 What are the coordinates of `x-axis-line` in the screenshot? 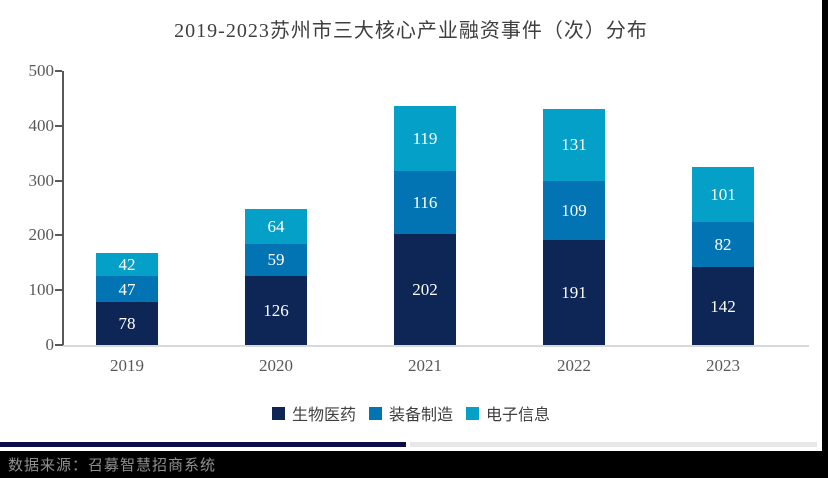 It's located at (436, 346).